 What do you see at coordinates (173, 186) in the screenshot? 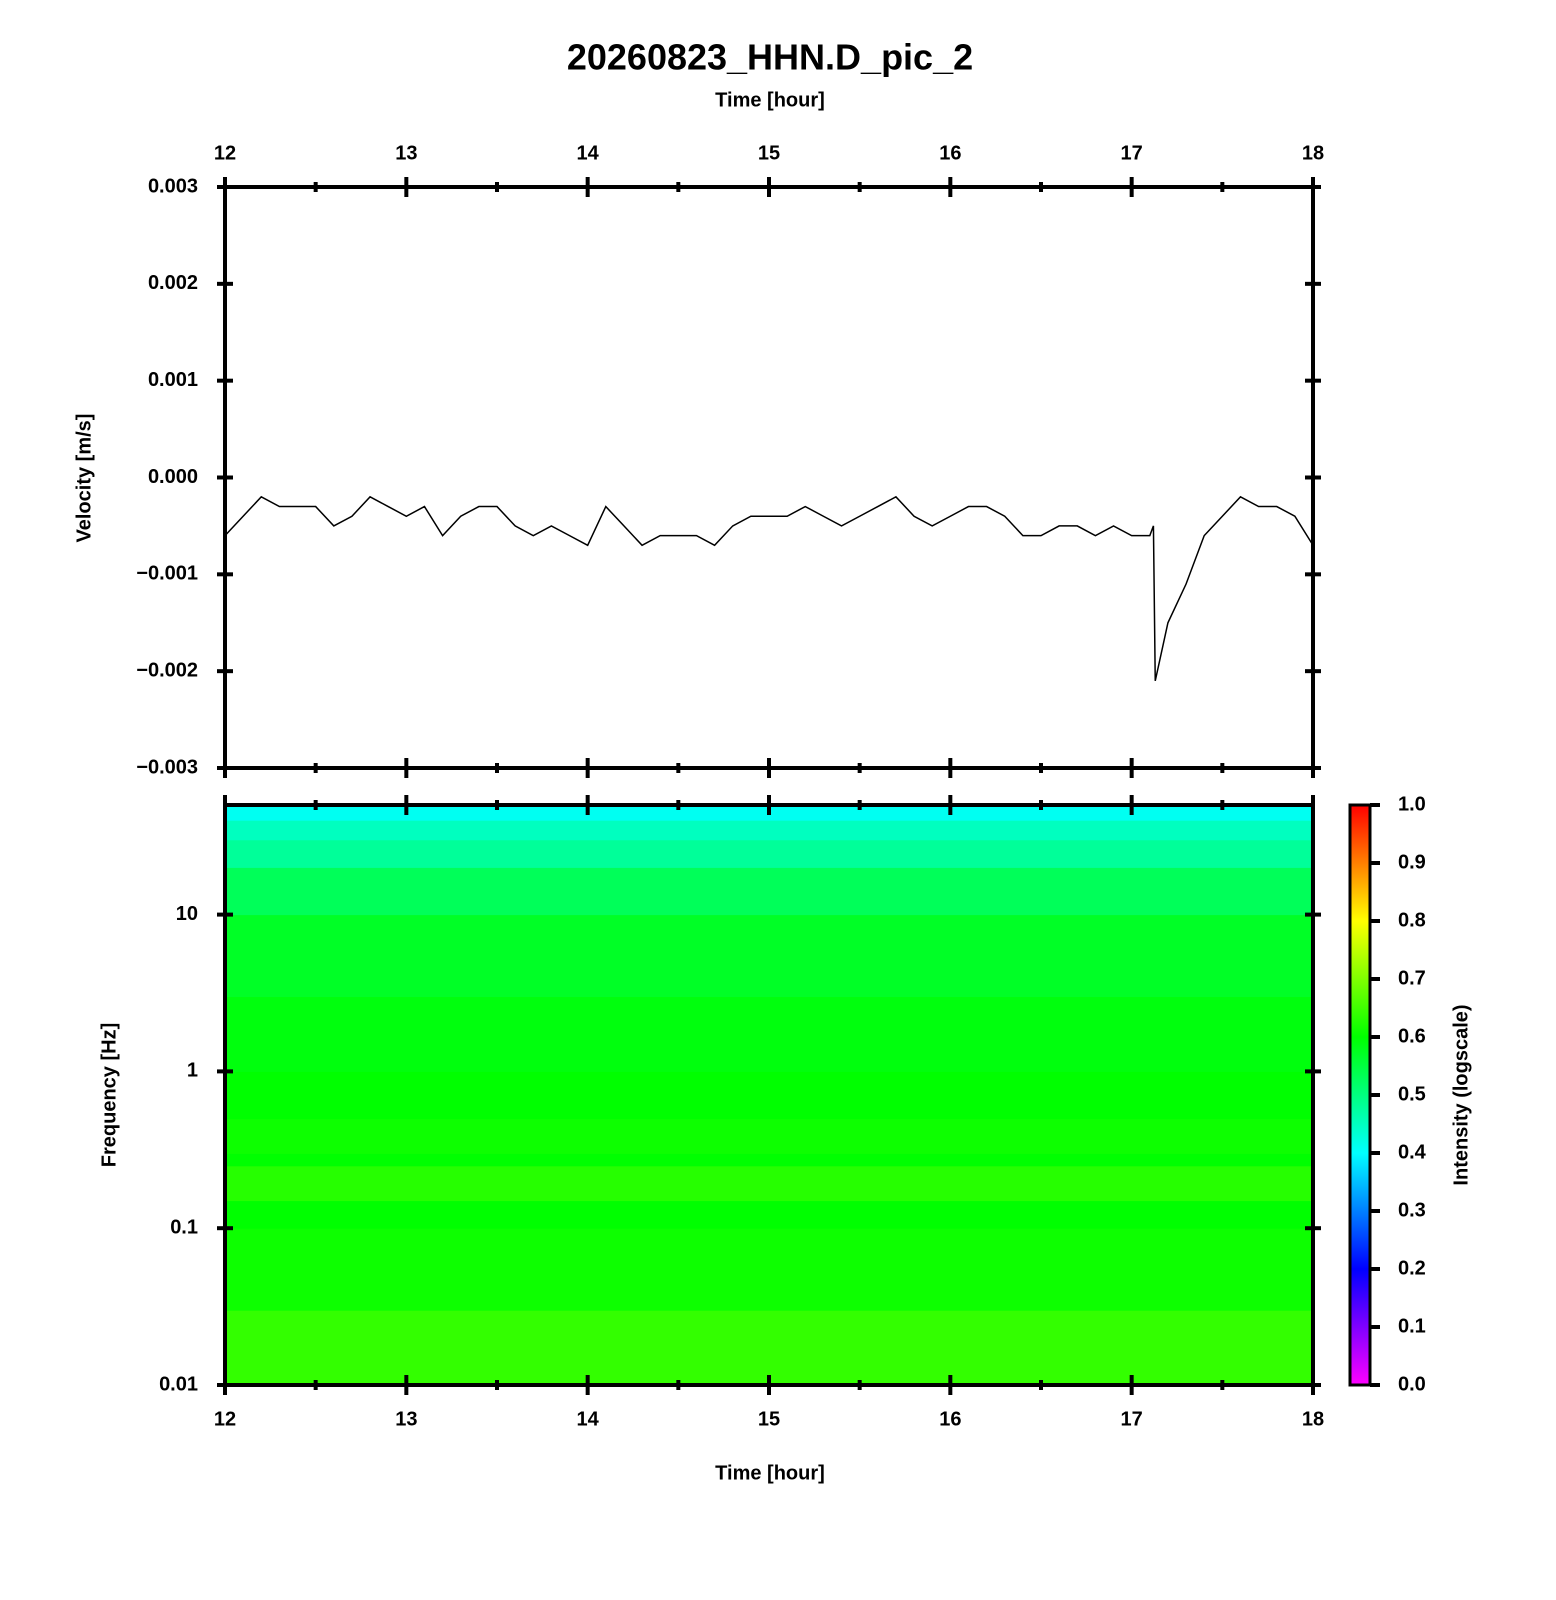
I see `y-tick-label: 0.003` at bounding box center [173, 186].